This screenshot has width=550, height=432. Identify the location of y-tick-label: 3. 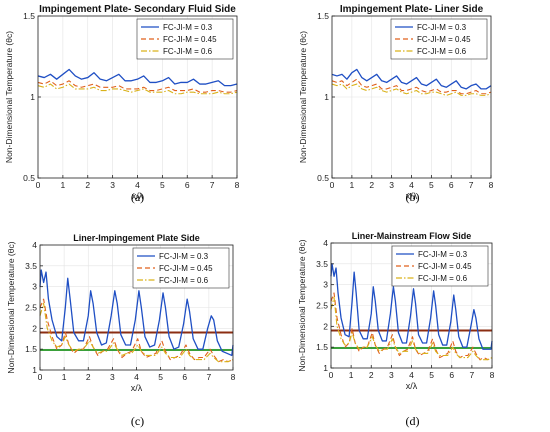
(34, 287).